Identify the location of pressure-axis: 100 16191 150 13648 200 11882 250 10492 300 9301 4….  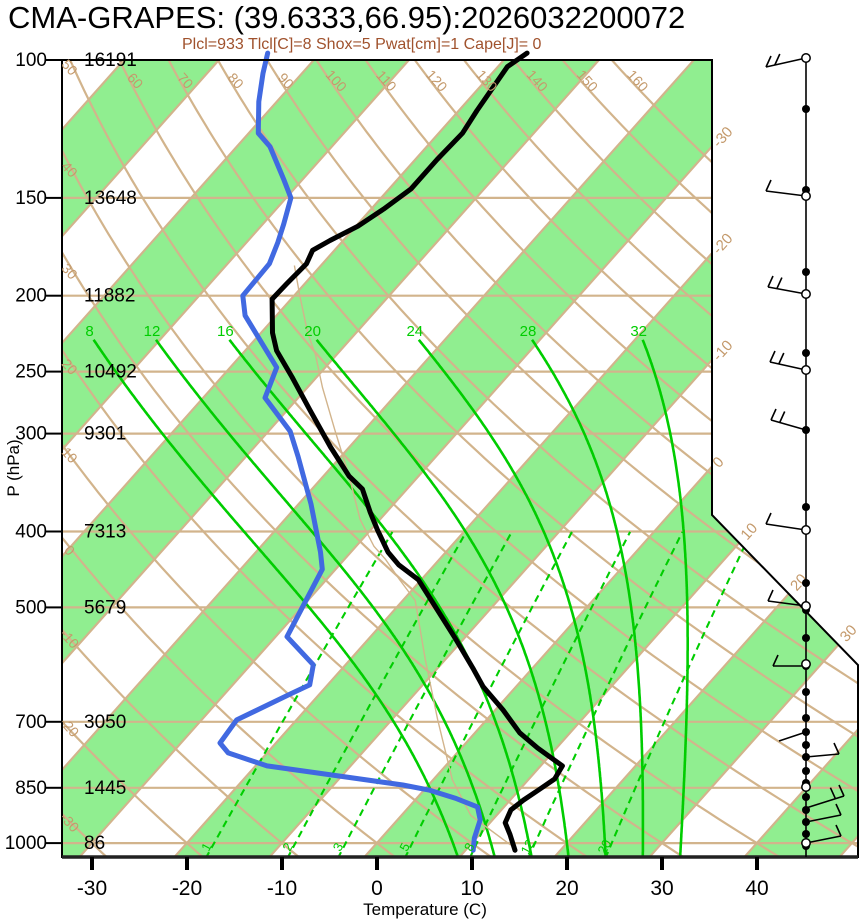
(71, 452).